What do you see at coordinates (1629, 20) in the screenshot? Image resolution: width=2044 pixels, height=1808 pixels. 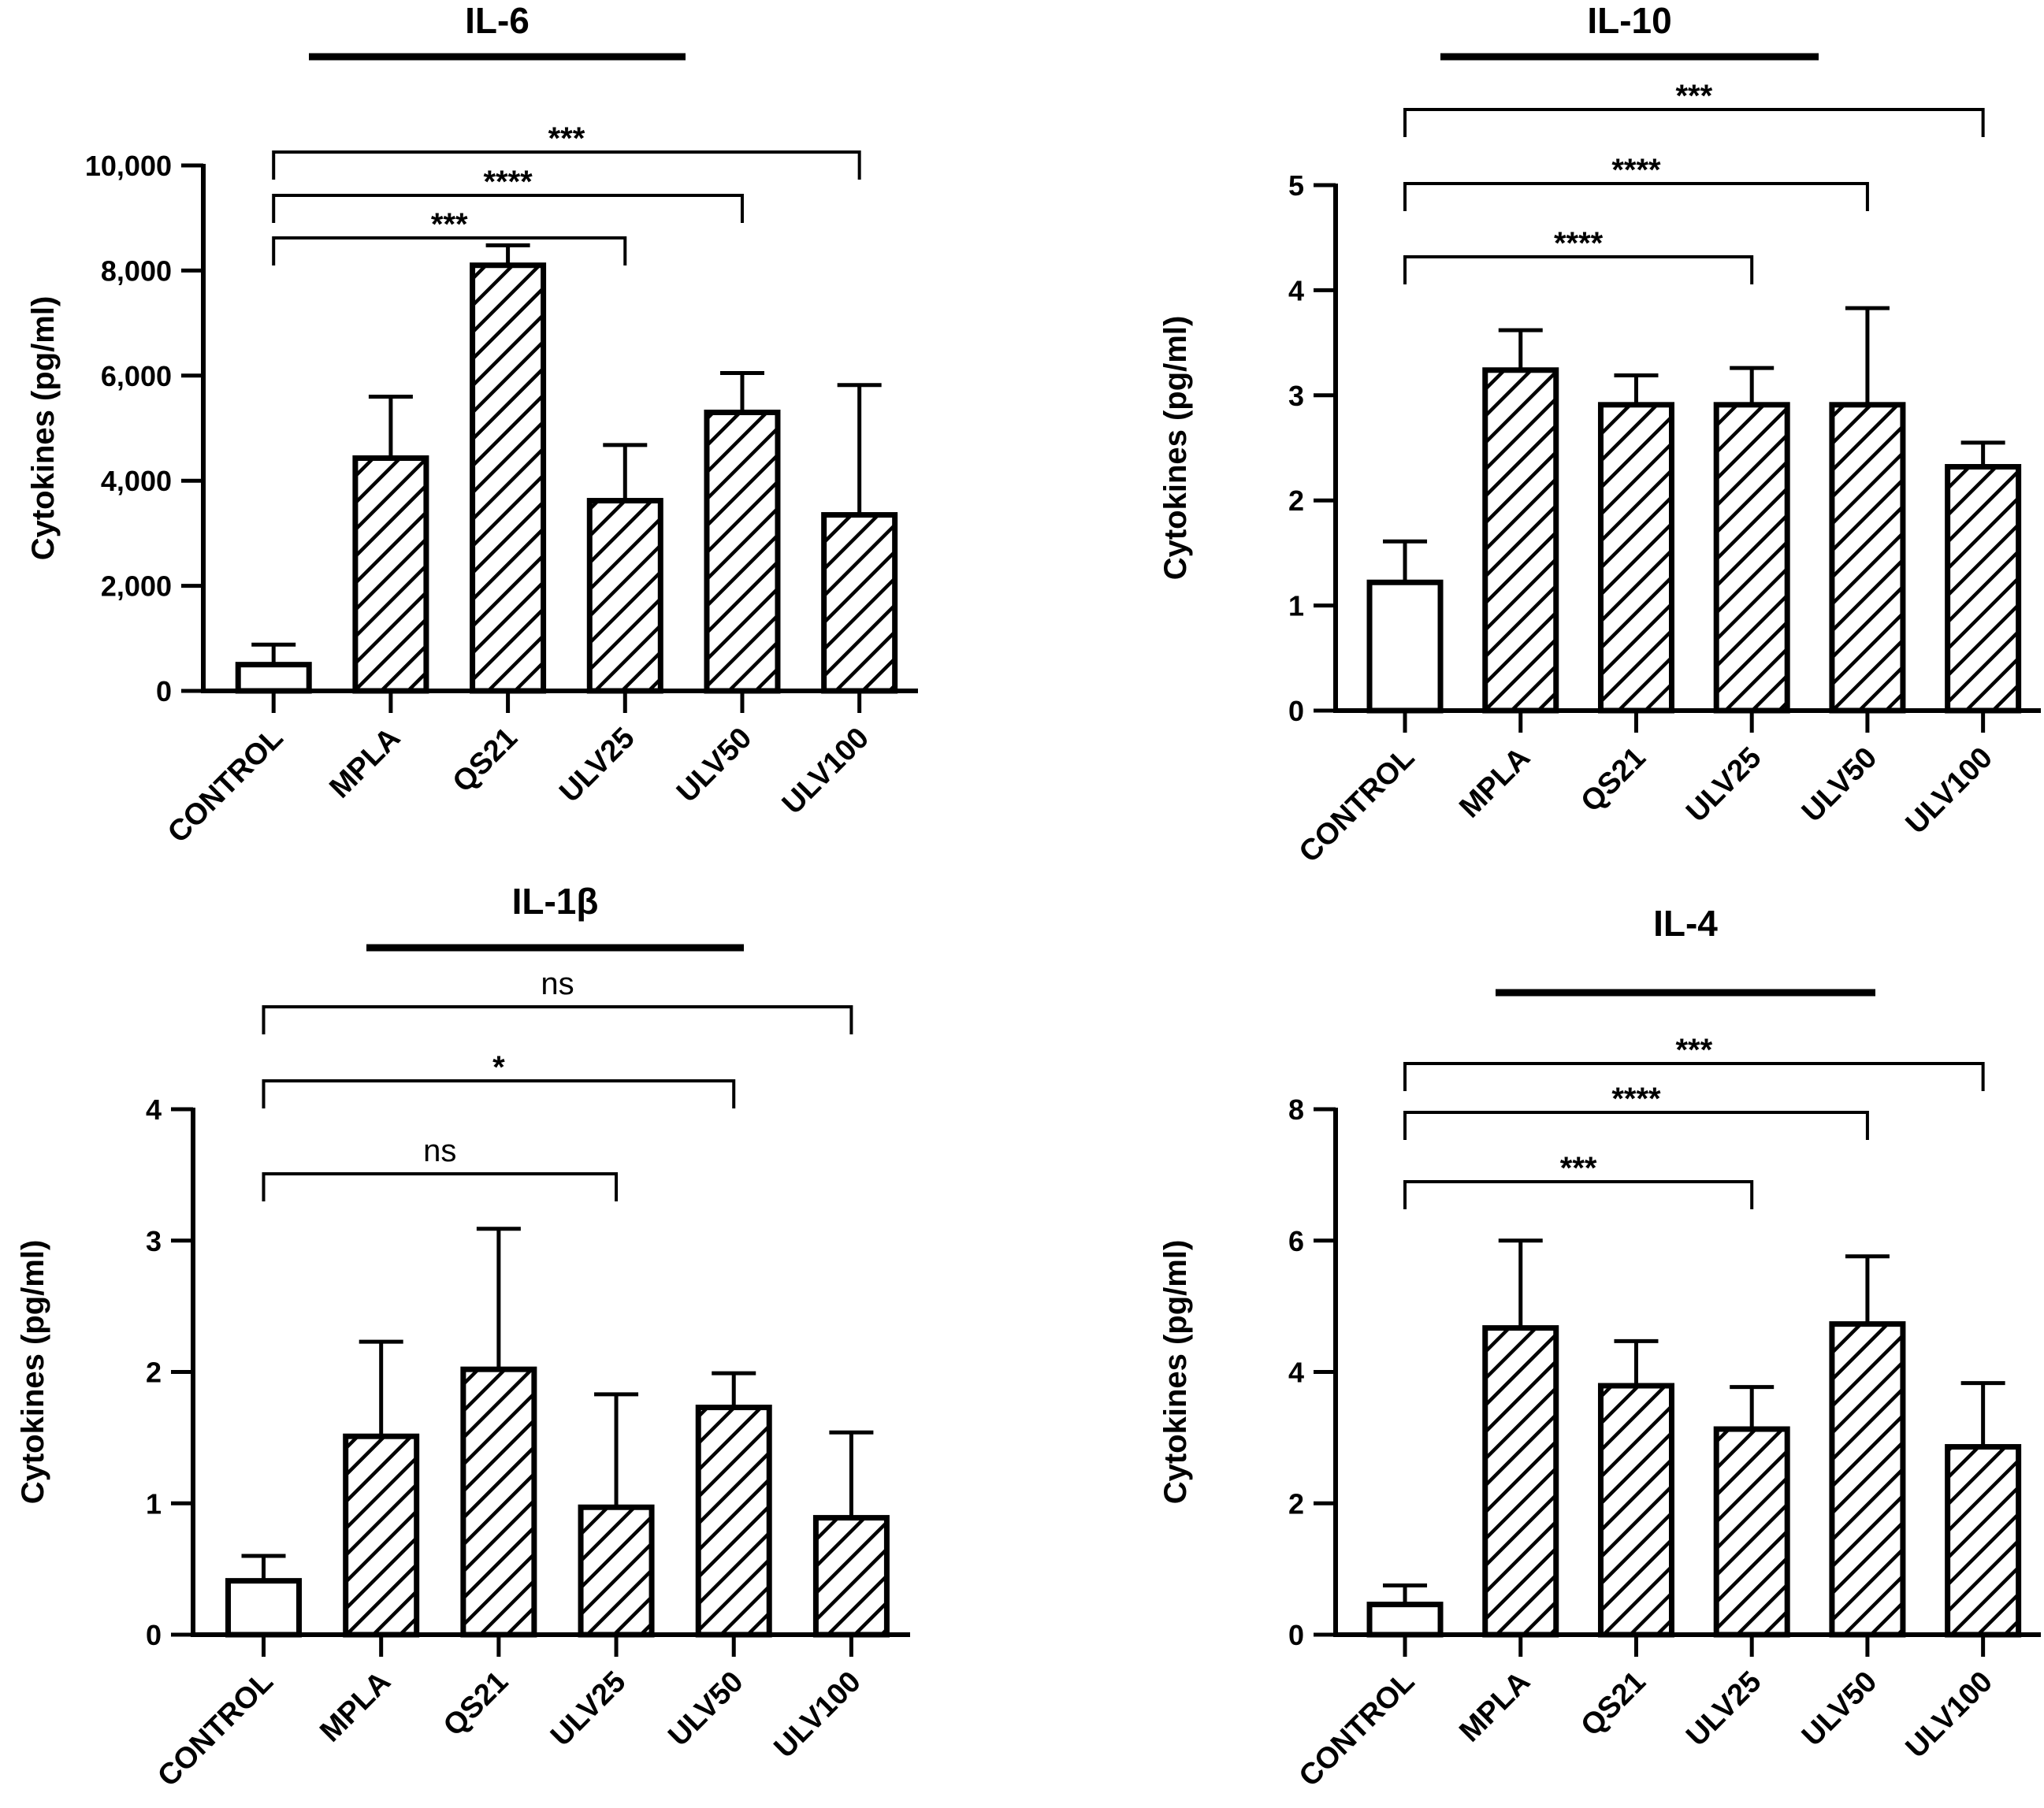 I see `chart-title: IL-10` at bounding box center [1629, 20].